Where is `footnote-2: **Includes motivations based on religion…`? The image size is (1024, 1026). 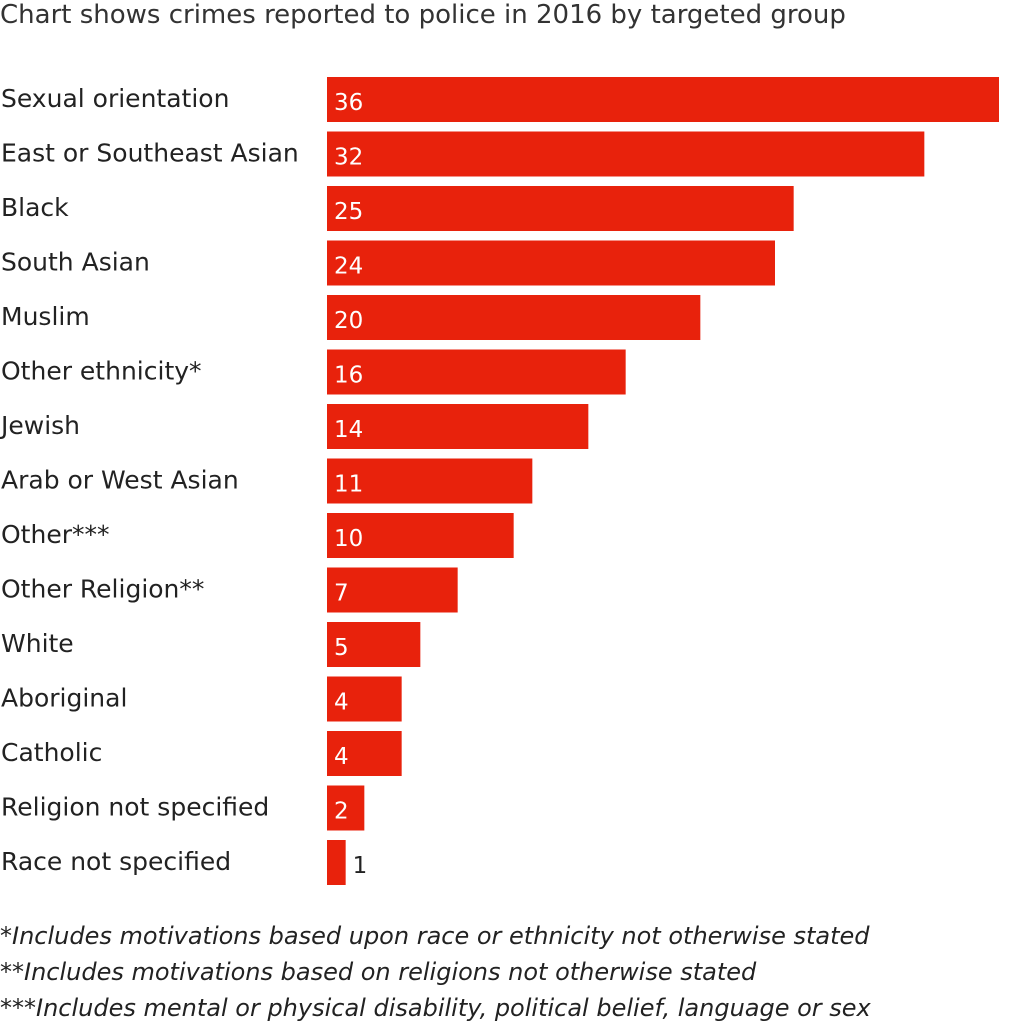
footnote-2: **Includes motivations based on religion… is located at coordinates (378, 972).